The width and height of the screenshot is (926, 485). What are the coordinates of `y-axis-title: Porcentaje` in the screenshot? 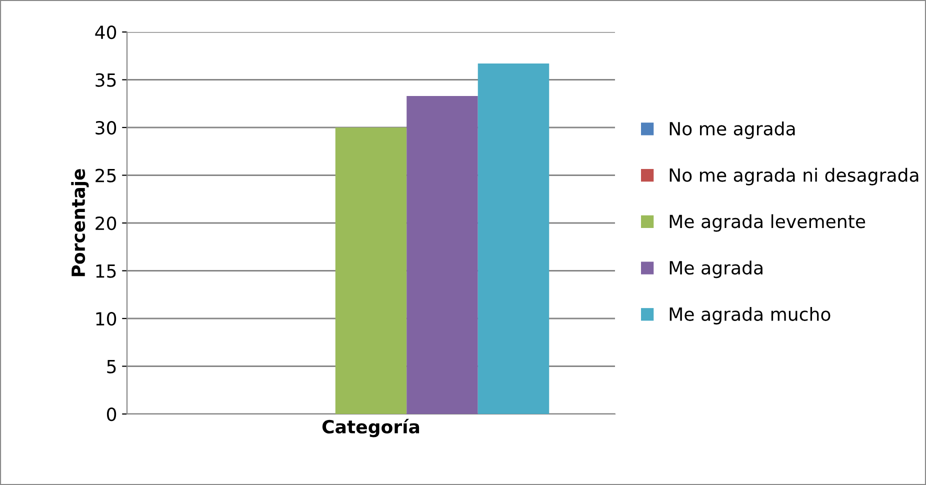 It's located at (80, 222).